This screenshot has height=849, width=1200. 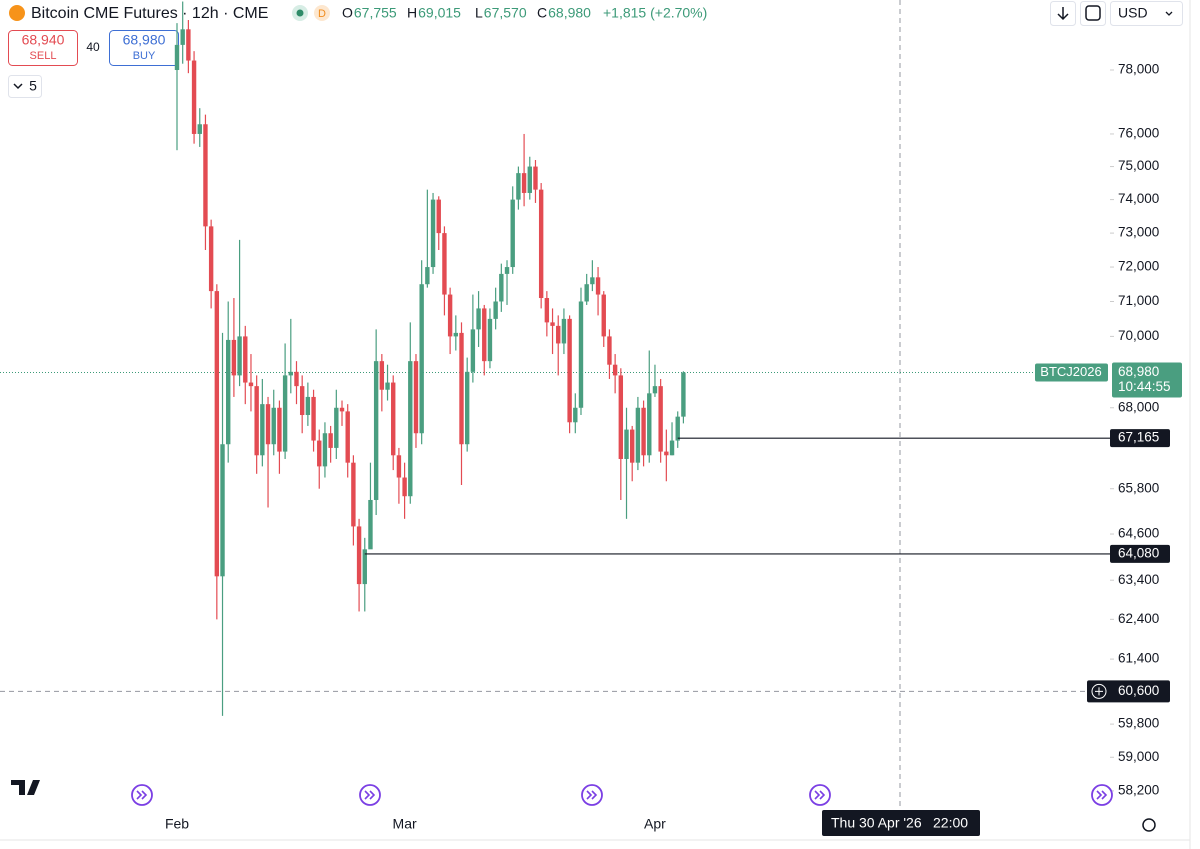 What do you see at coordinates (1138, 533) in the screenshot?
I see `y-tick-label: 64,600` at bounding box center [1138, 533].